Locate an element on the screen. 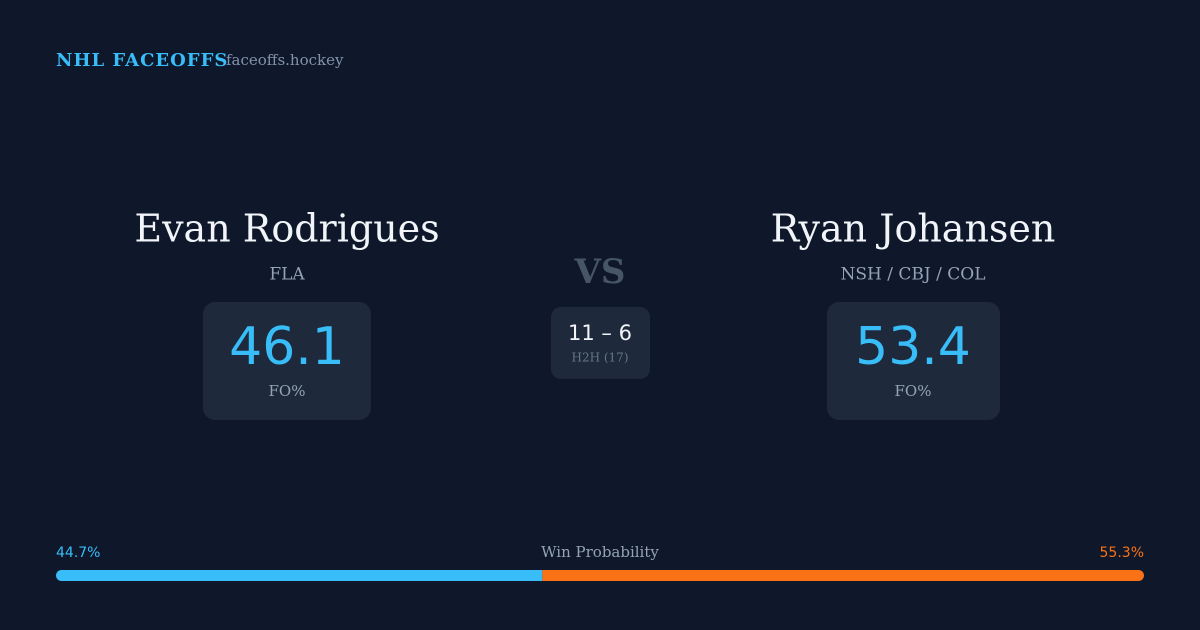 The width and height of the screenshot is (1200, 630). brand-site: faceoffs.hockey is located at coordinates (285, 60).